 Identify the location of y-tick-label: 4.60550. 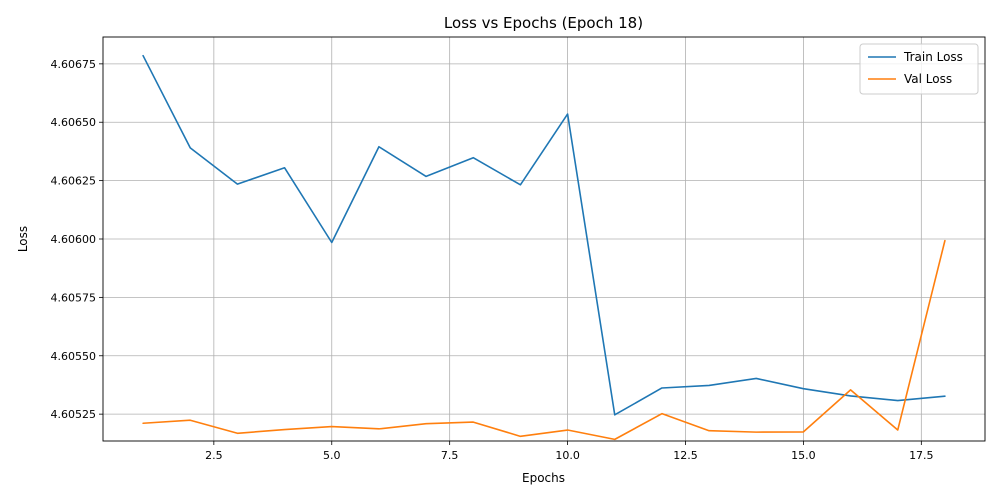
(74, 356).